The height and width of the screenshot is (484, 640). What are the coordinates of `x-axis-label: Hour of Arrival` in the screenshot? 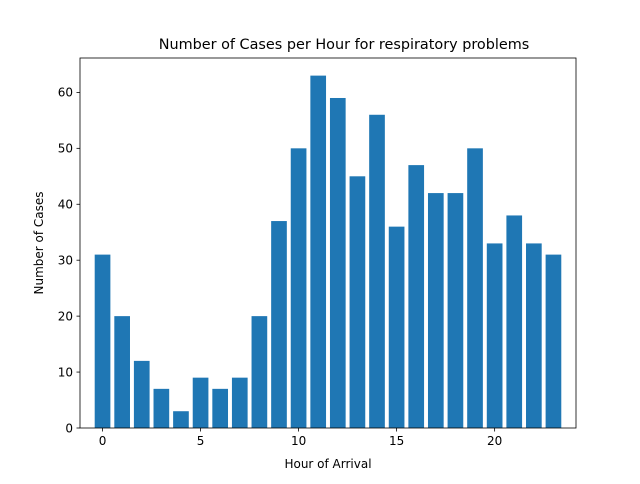 It's located at (327, 464).